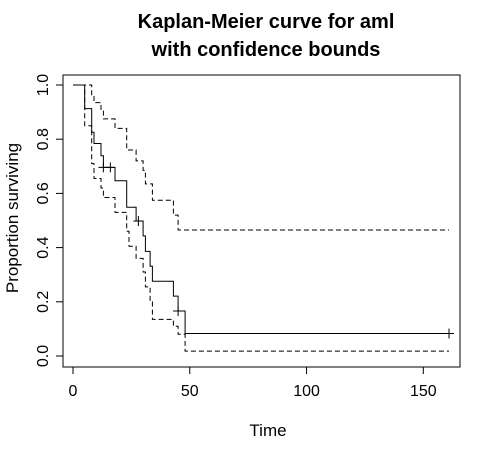 The height and width of the screenshot is (459, 500). Describe the element at coordinates (267, 430) in the screenshot. I see `x-axis-title: Time` at that location.